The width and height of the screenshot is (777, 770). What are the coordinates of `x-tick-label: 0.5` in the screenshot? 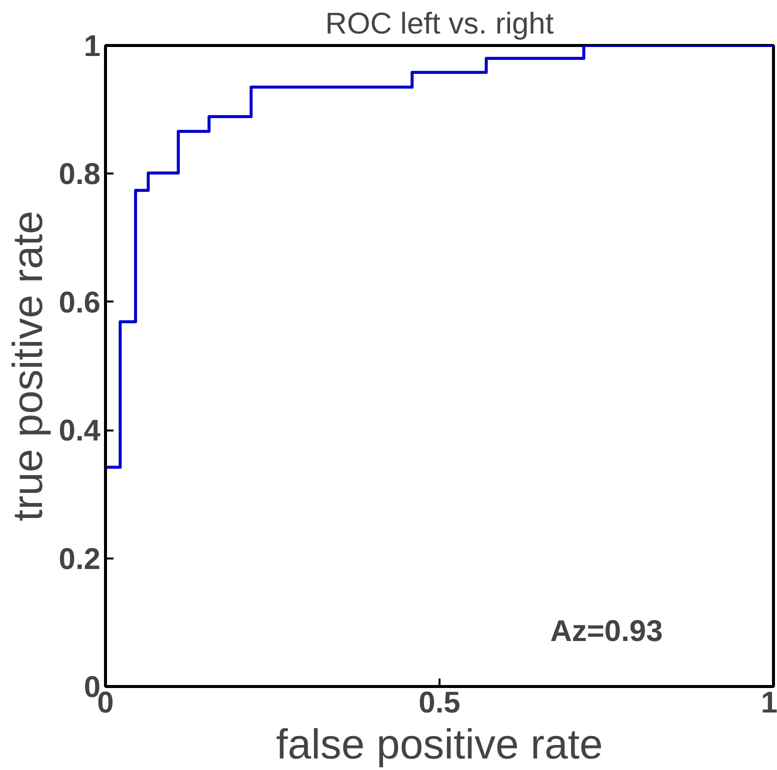 It's located at (439, 703).